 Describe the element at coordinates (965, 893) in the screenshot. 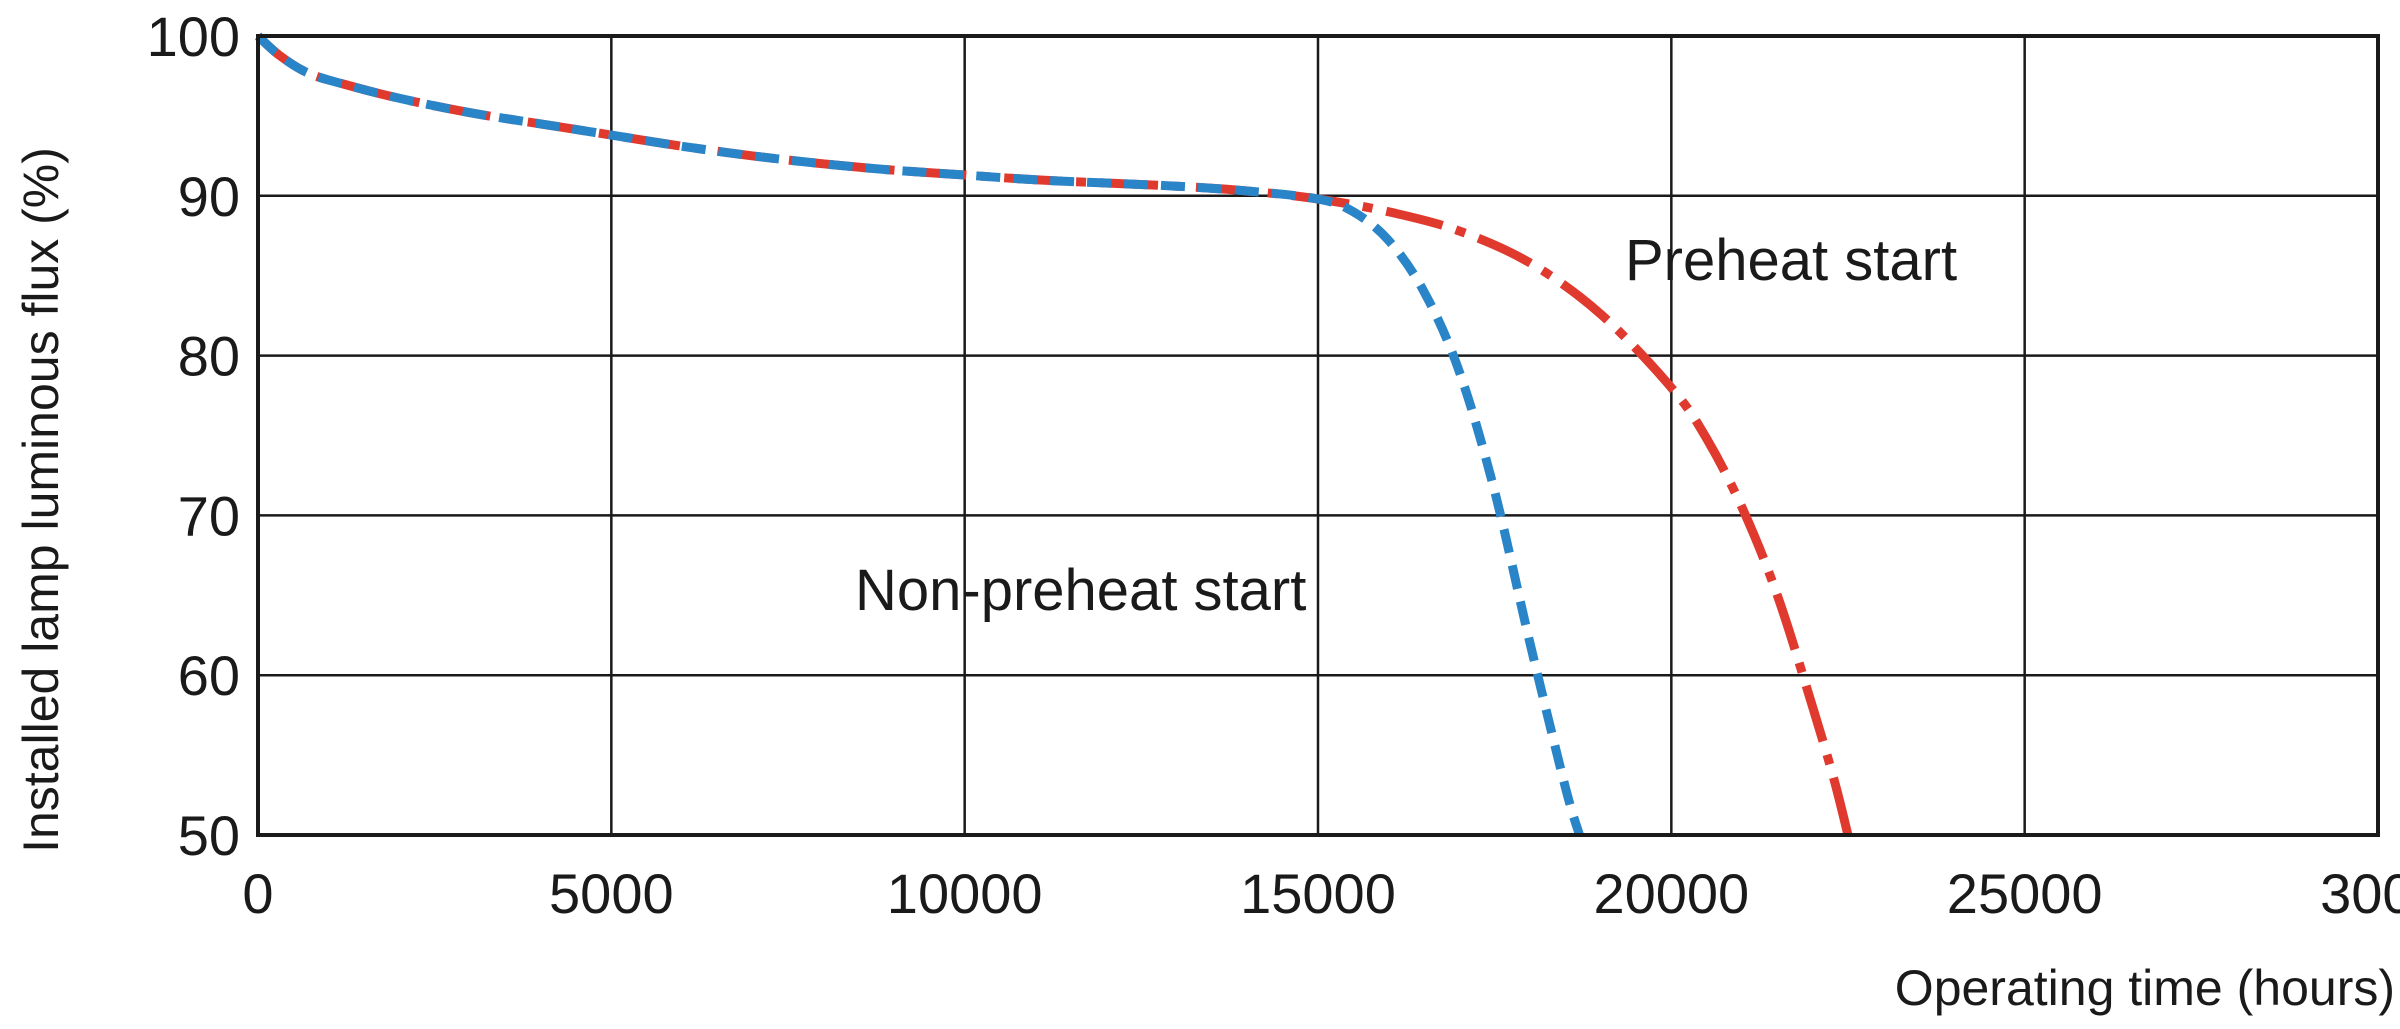

I see `x-tick-label: 10000` at that location.